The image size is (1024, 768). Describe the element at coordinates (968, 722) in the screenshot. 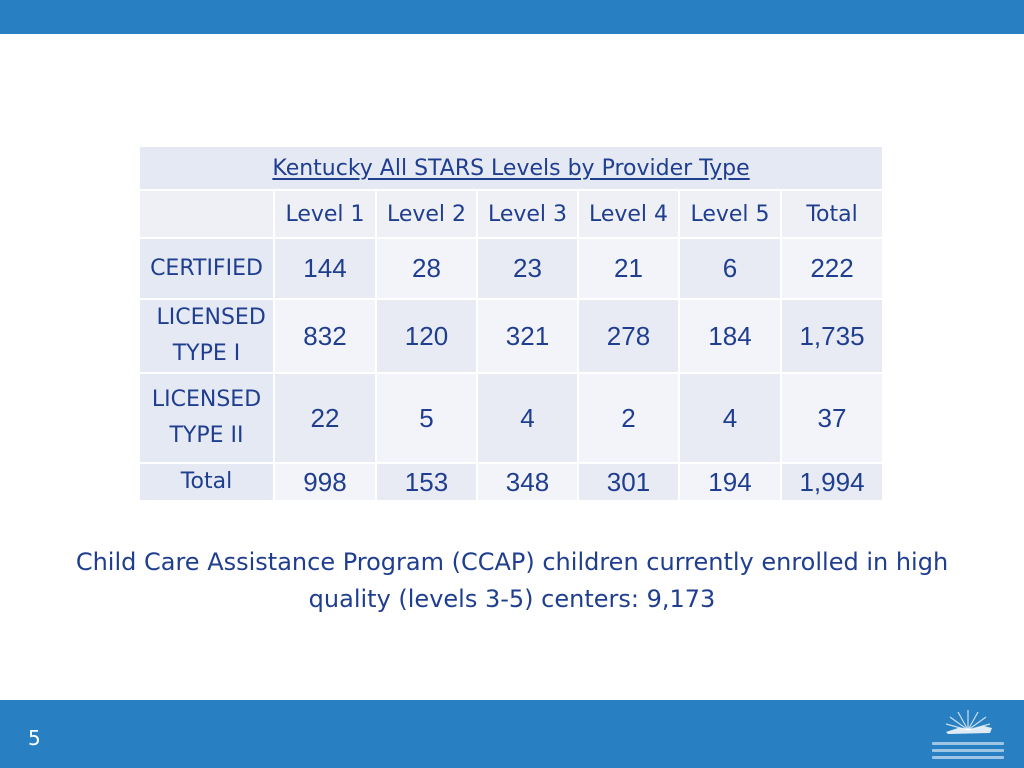

I see `sunburst-icon` at that location.